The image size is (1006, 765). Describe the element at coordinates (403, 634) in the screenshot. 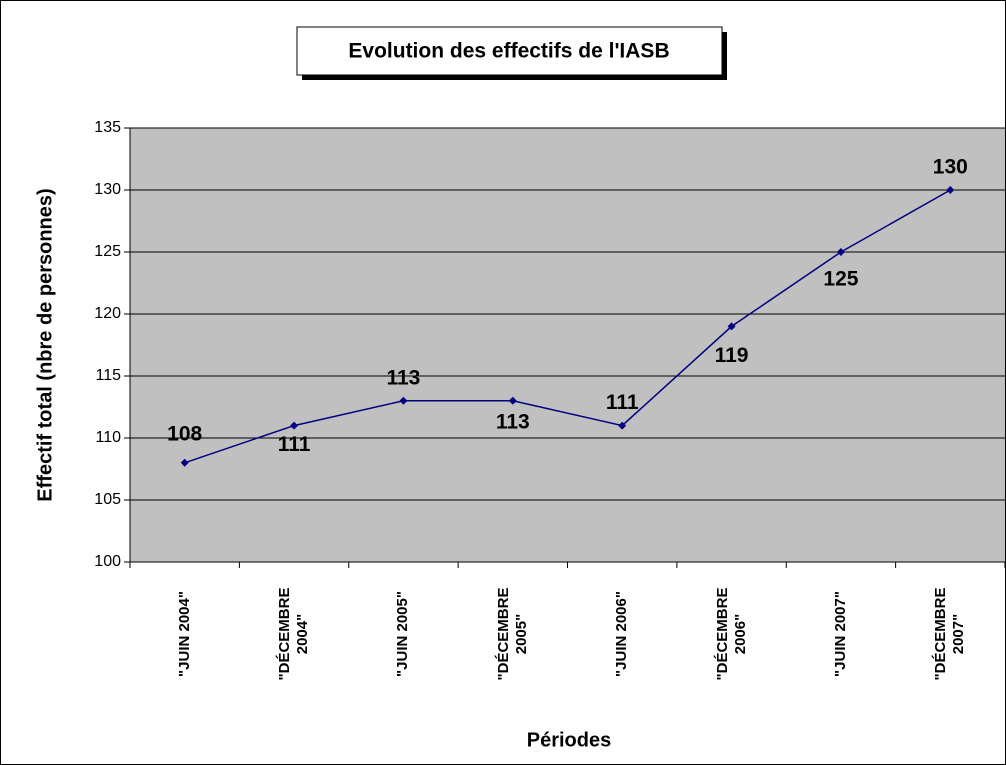

I see `x-tick-label: "JUIN 2005"` at that location.